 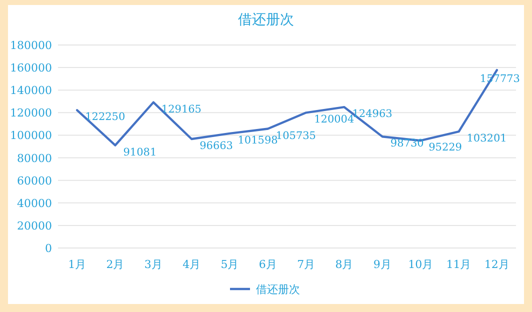 What do you see at coordinates (105, 117) in the screenshot?
I see `data-label: 122250` at bounding box center [105, 117].